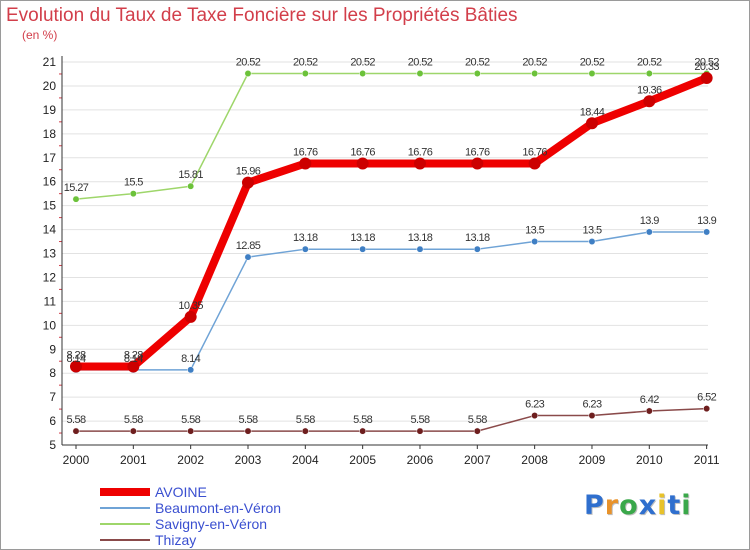  I want to click on logo-letter: i, so click(662, 505).